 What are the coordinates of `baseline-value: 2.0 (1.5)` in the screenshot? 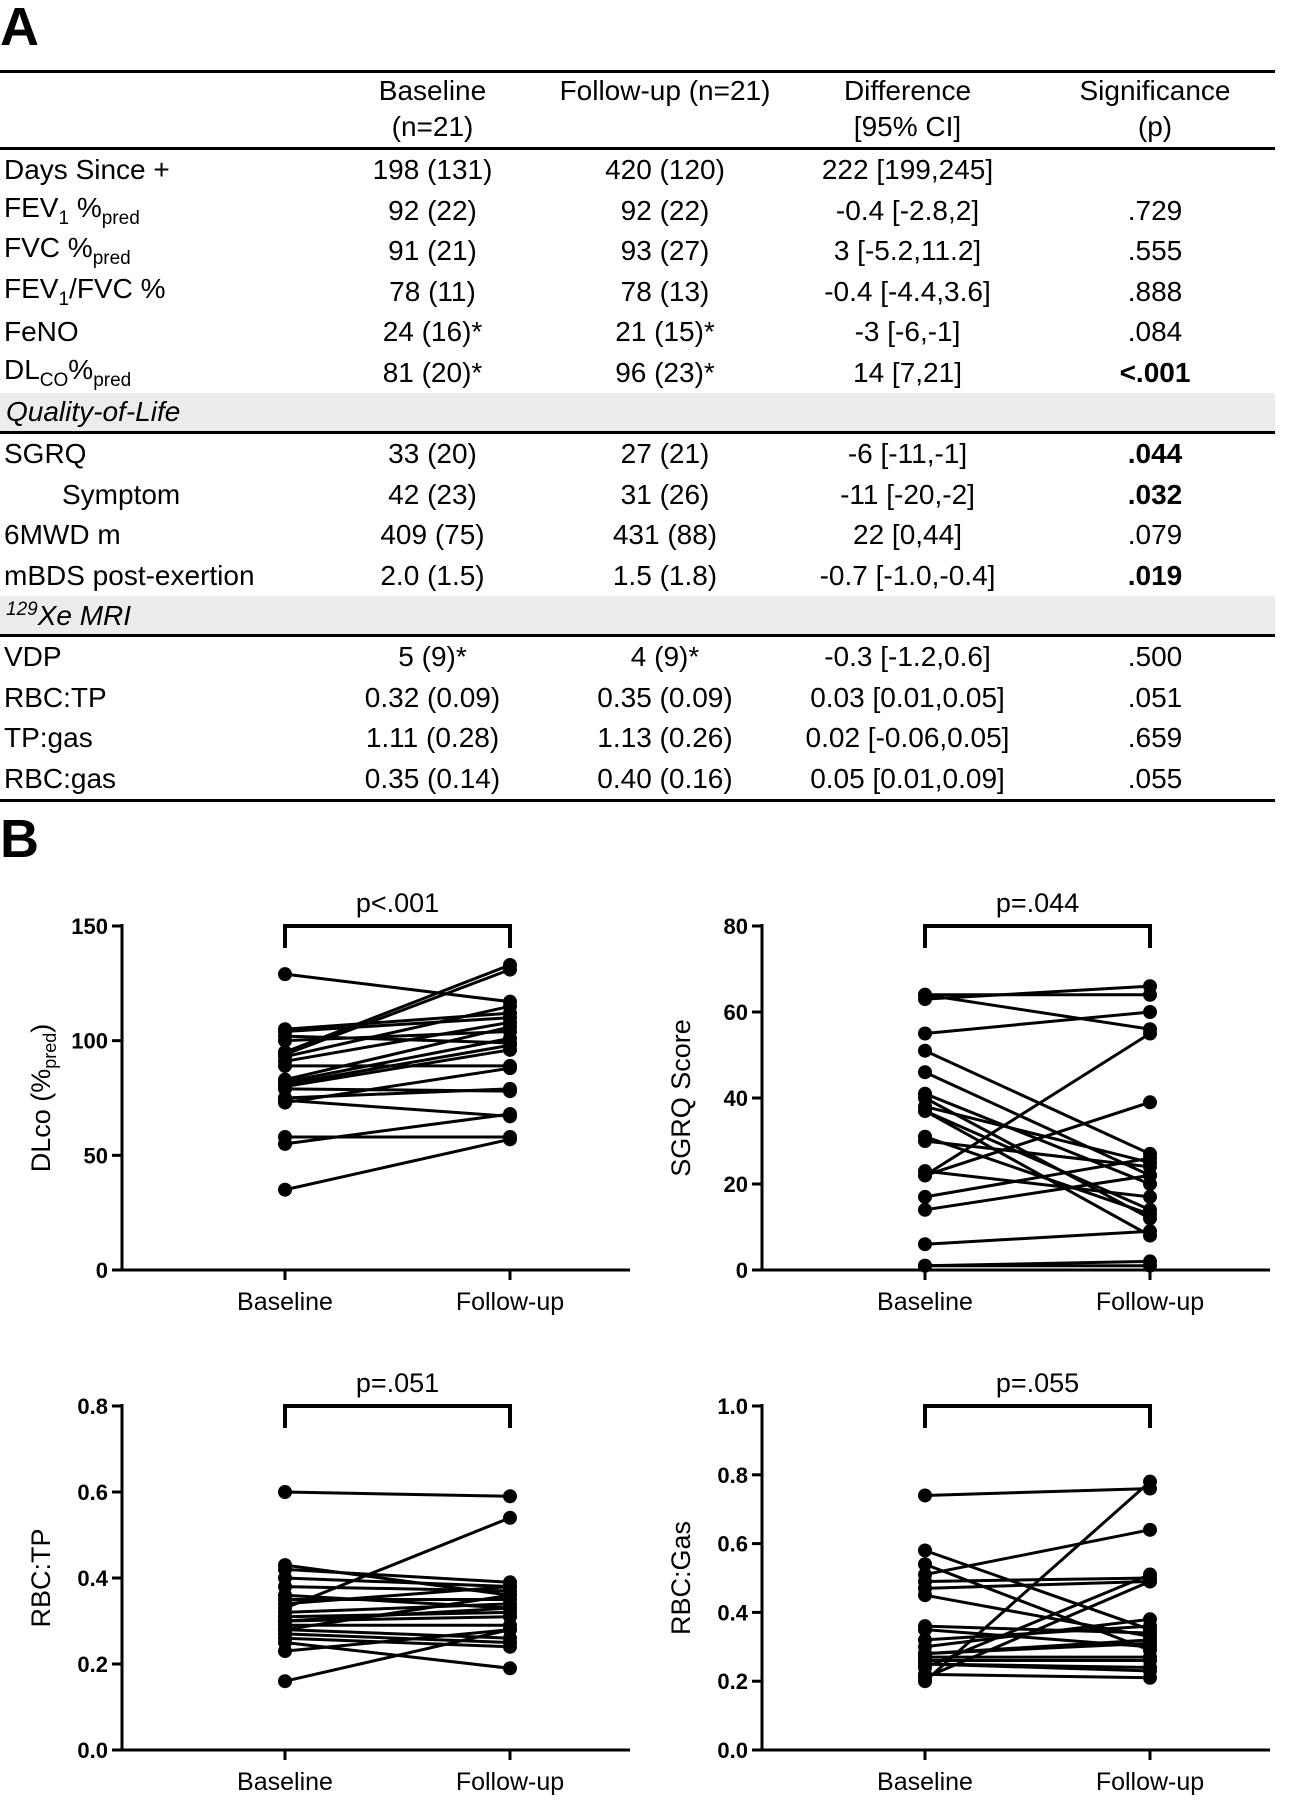 It's located at (432, 575).